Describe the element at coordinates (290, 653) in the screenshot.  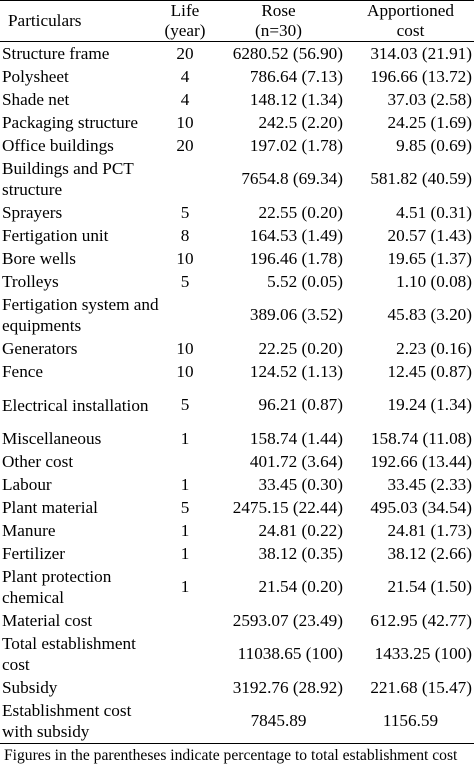
I see `cell-rose: 11038.65 (100)` at that location.